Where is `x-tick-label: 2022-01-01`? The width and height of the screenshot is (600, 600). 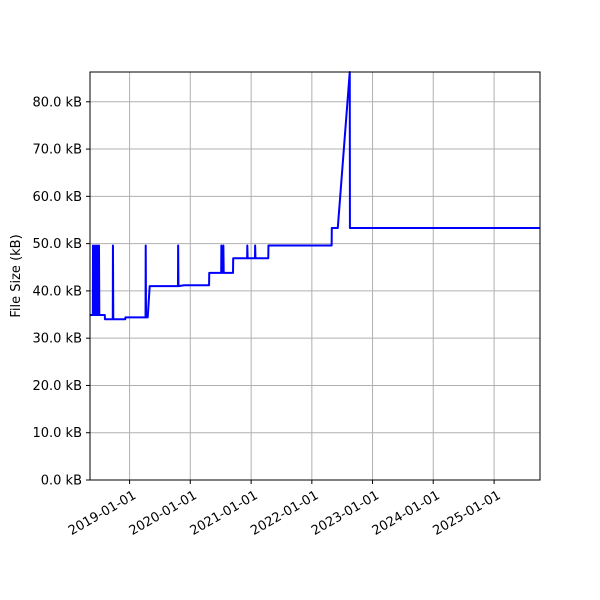
x-tick-label: 2022-01-01 is located at coordinates (284, 513).